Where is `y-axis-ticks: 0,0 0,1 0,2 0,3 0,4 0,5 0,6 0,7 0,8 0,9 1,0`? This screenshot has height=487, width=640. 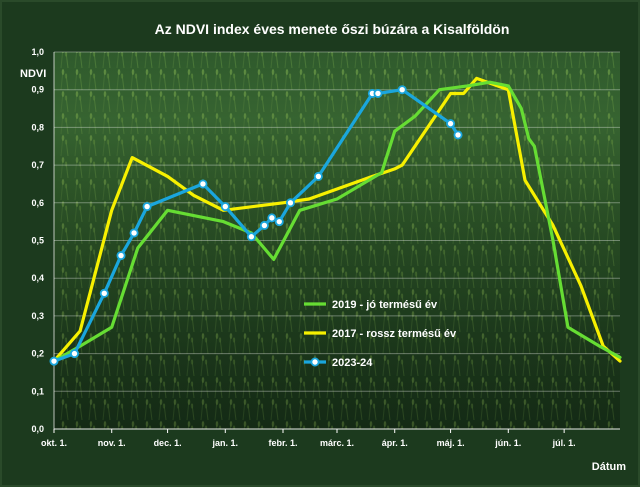 y-axis-ticks: 0,0 0,1 0,2 0,3 0,4 0,5 0,6 0,7 0,8 0,9 1,0 is located at coordinates (37, 240).